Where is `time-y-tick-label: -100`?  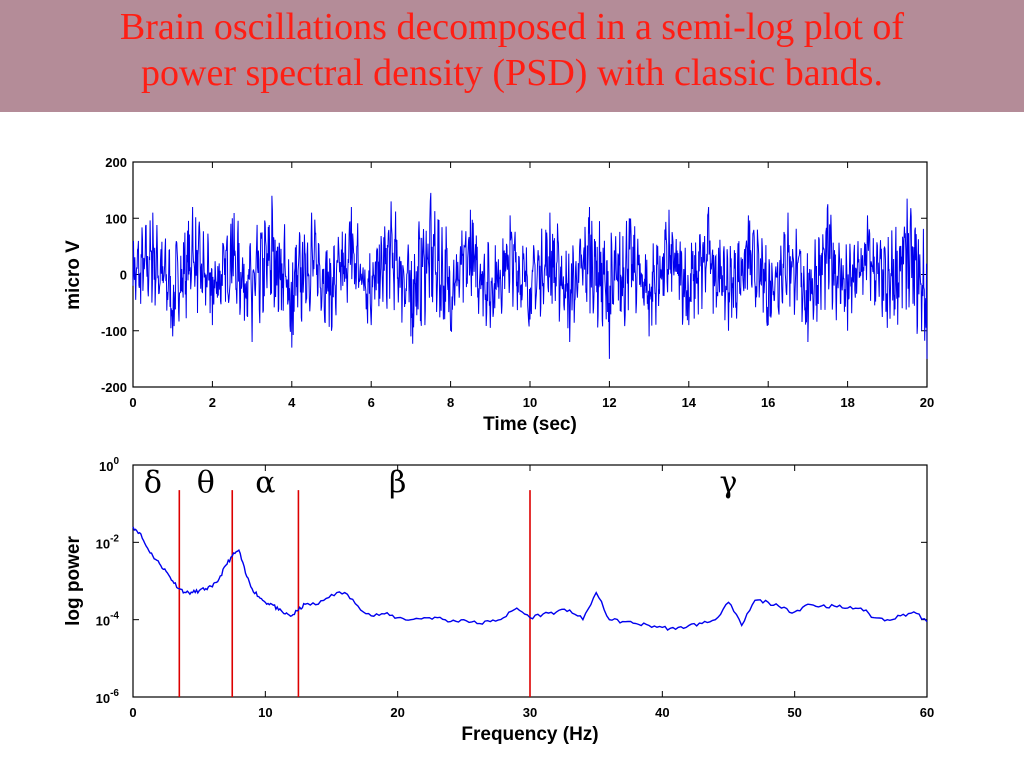
time-y-tick-label: -100 is located at coordinates (114, 331).